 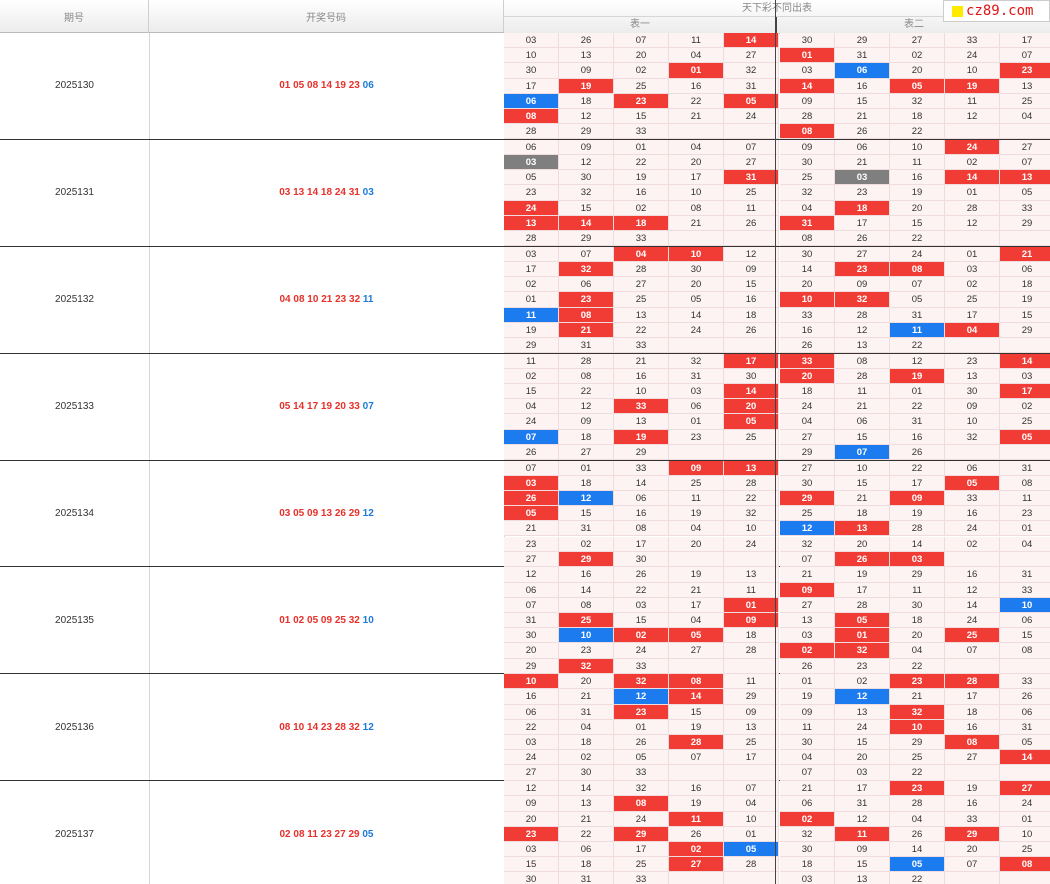 What do you see at coordinates (751, 743) in the screenshot?
I see `number-cell: 25` at bounding box center [751, 743].